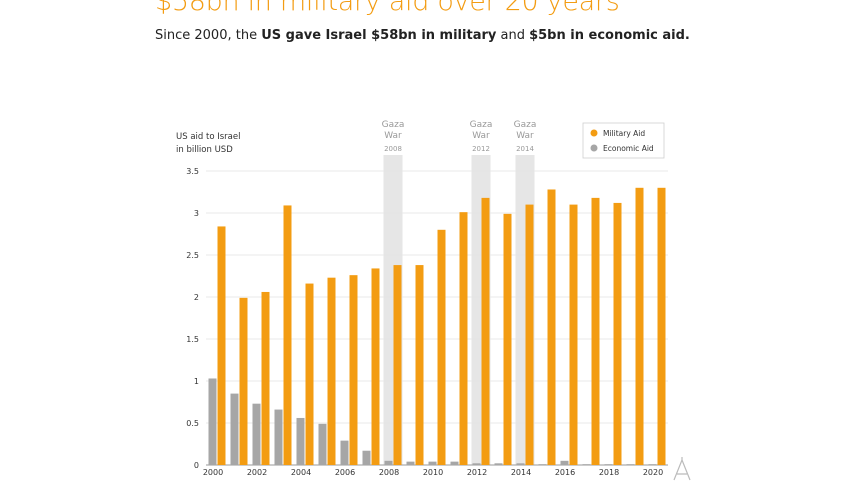 This screenshot has height=482, width=857. Describe the element at coordinates (196, 213) in the screenshot. I see `y-tick-label: 3` at that location.